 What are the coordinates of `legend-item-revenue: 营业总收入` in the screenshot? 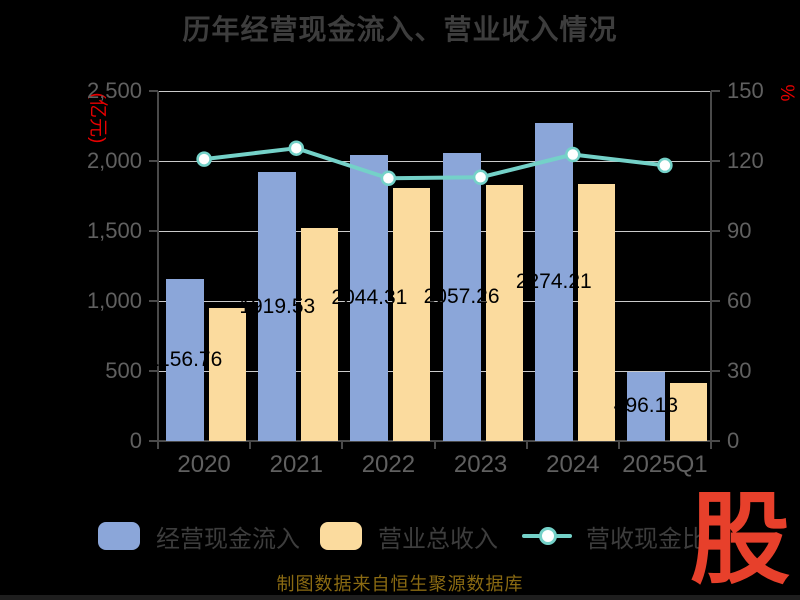 It's located at (409, 536).